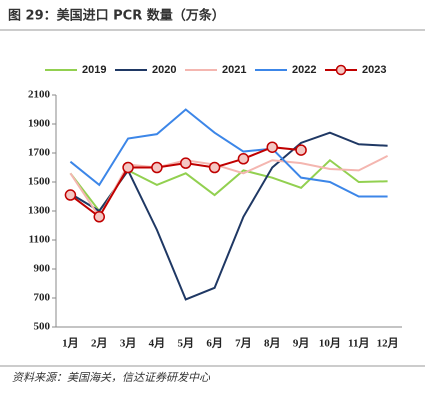  I want to click on x-tick-label: 12月, so click(388, 343).